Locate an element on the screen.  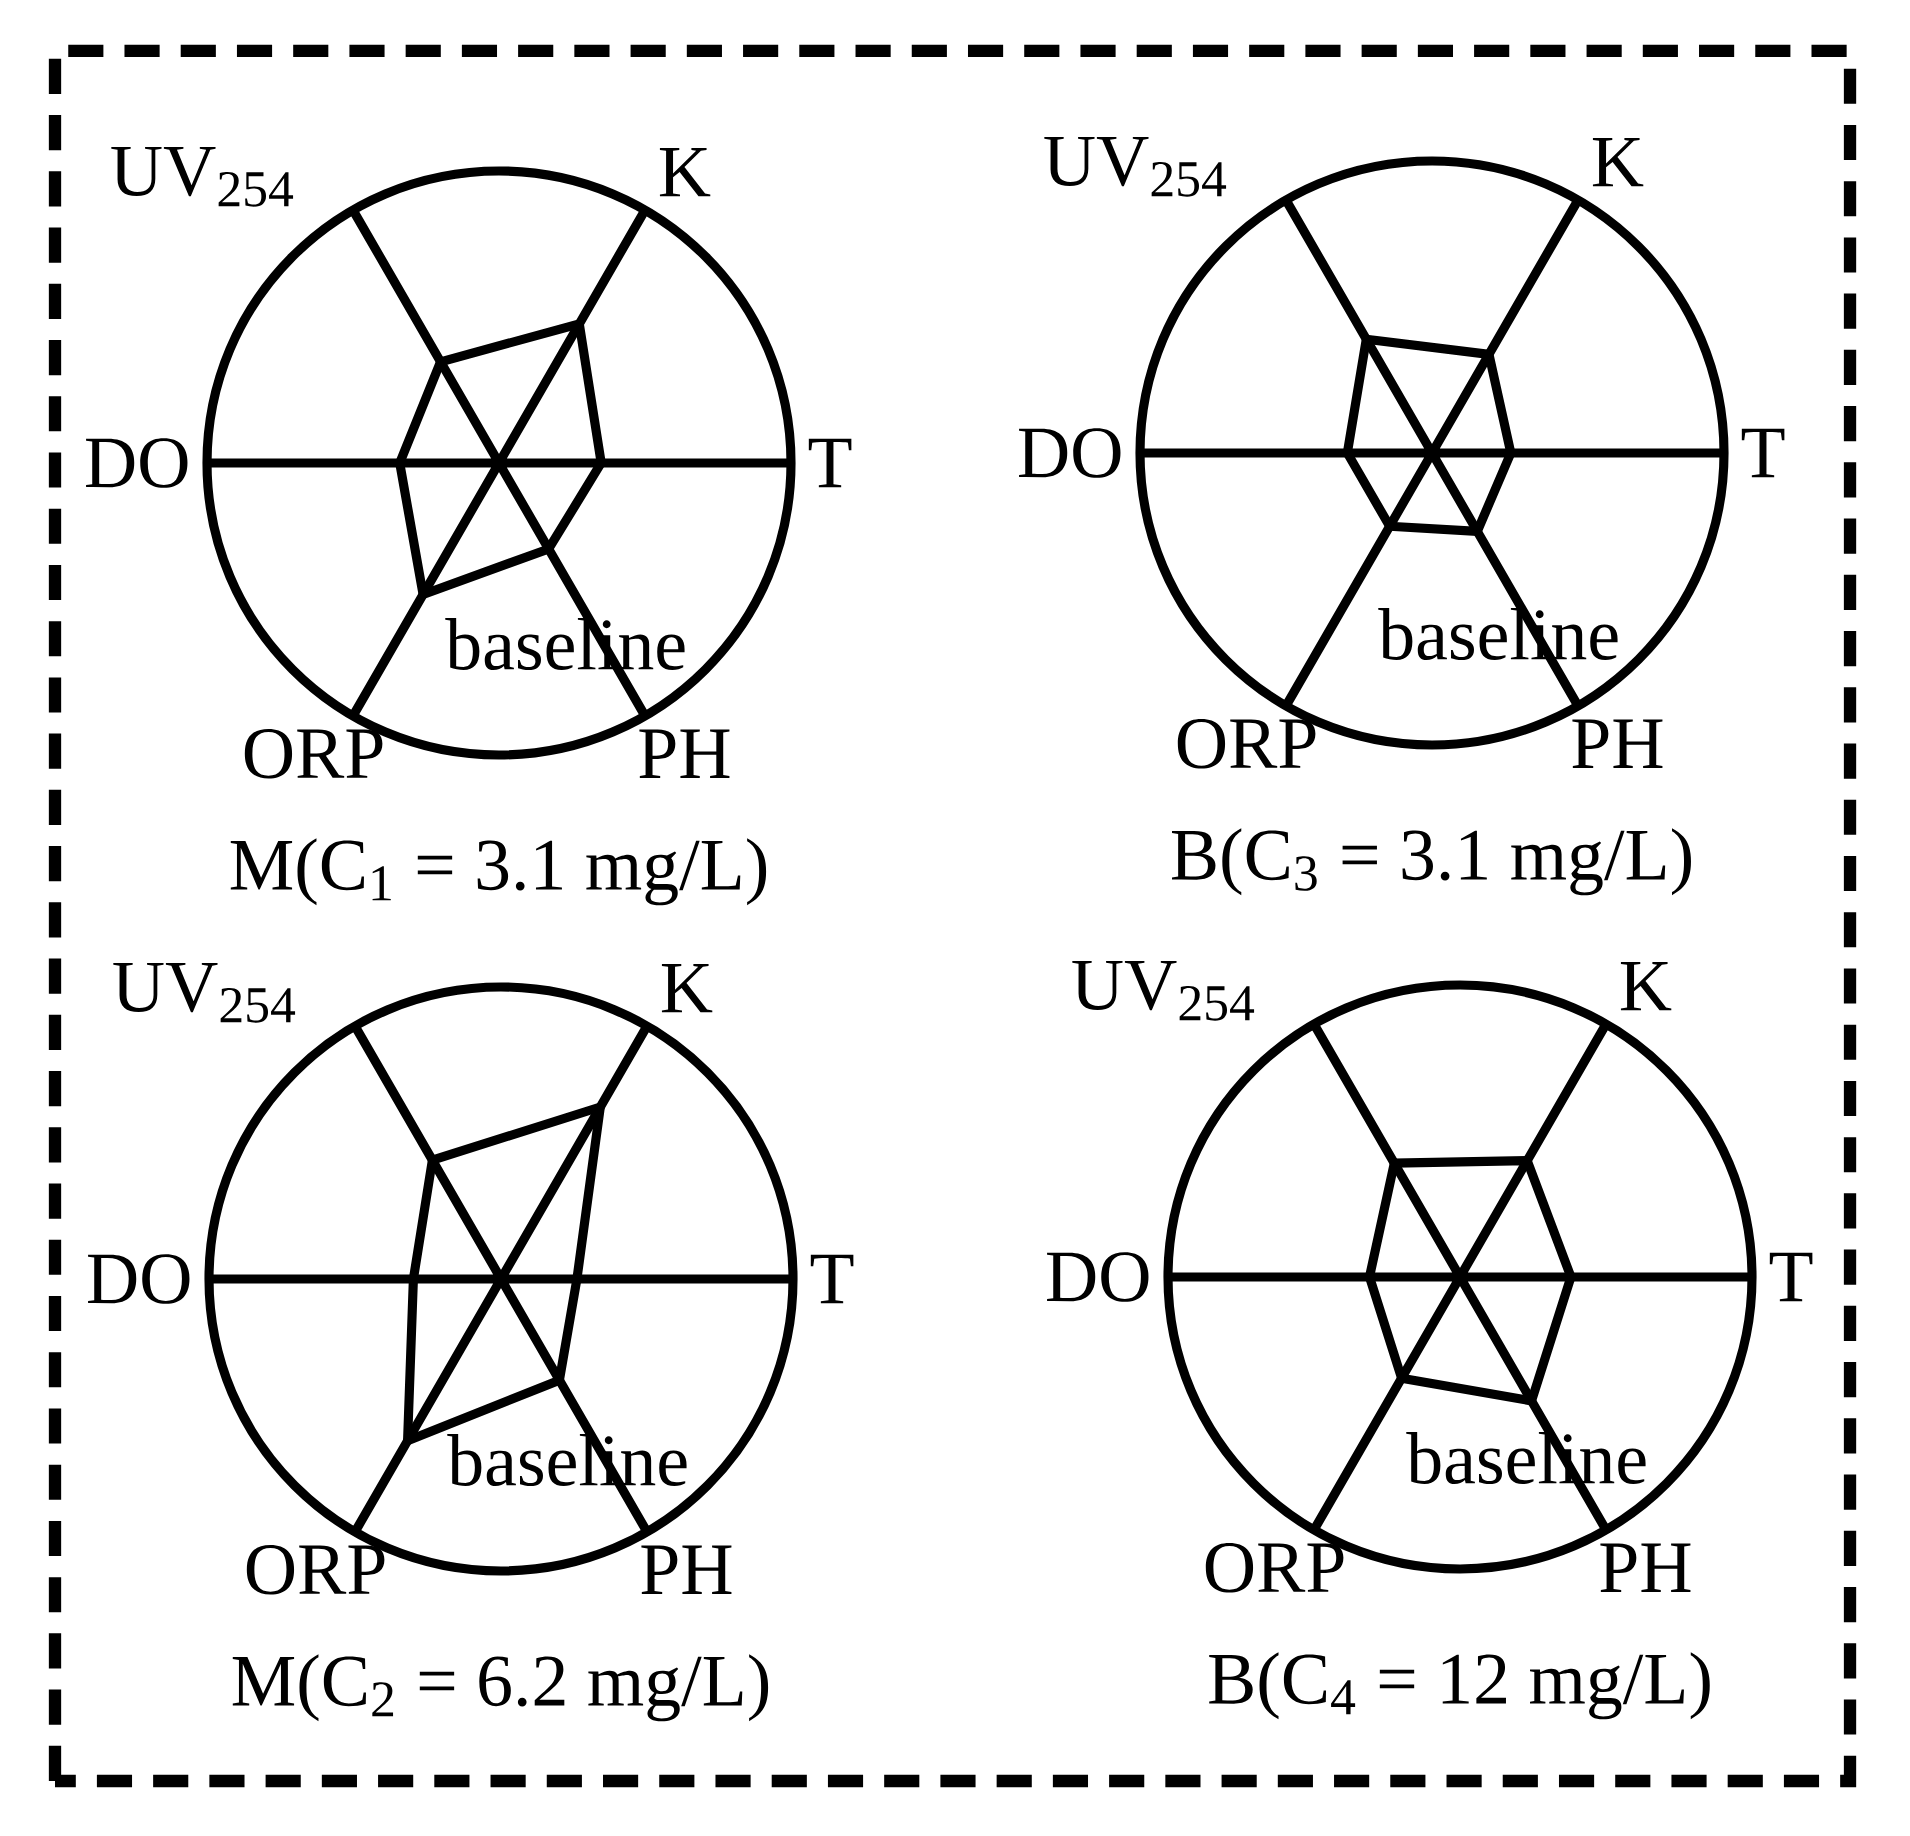
text: B(C$_{3}$ = 3.1 mg/L) is located at coordinates (1431, 862).